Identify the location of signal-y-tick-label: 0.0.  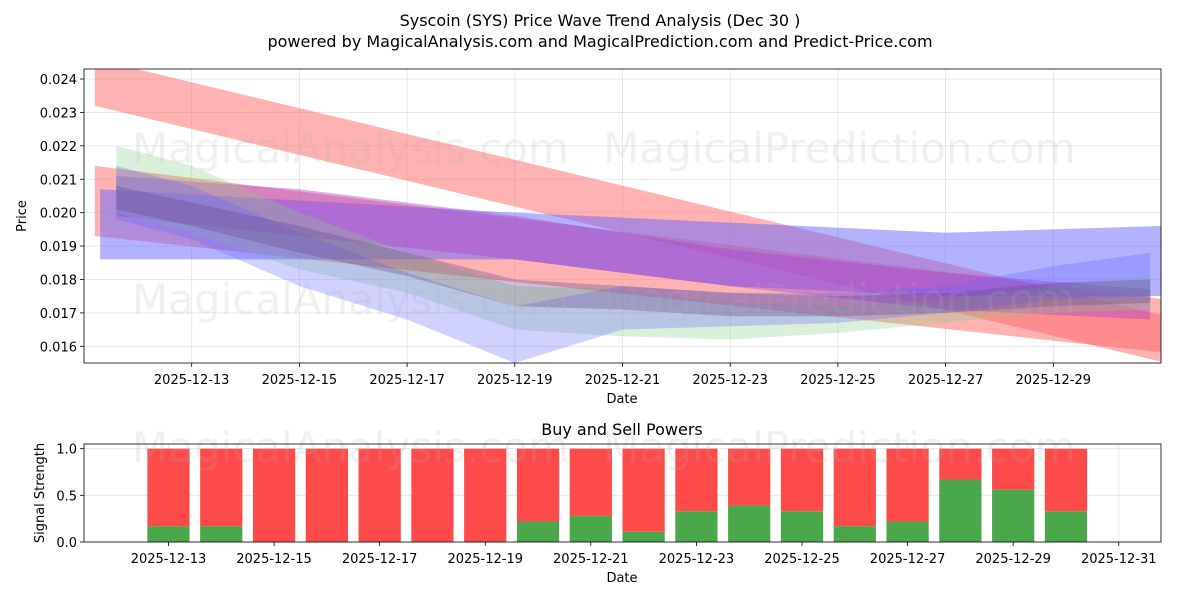
(66, 543).